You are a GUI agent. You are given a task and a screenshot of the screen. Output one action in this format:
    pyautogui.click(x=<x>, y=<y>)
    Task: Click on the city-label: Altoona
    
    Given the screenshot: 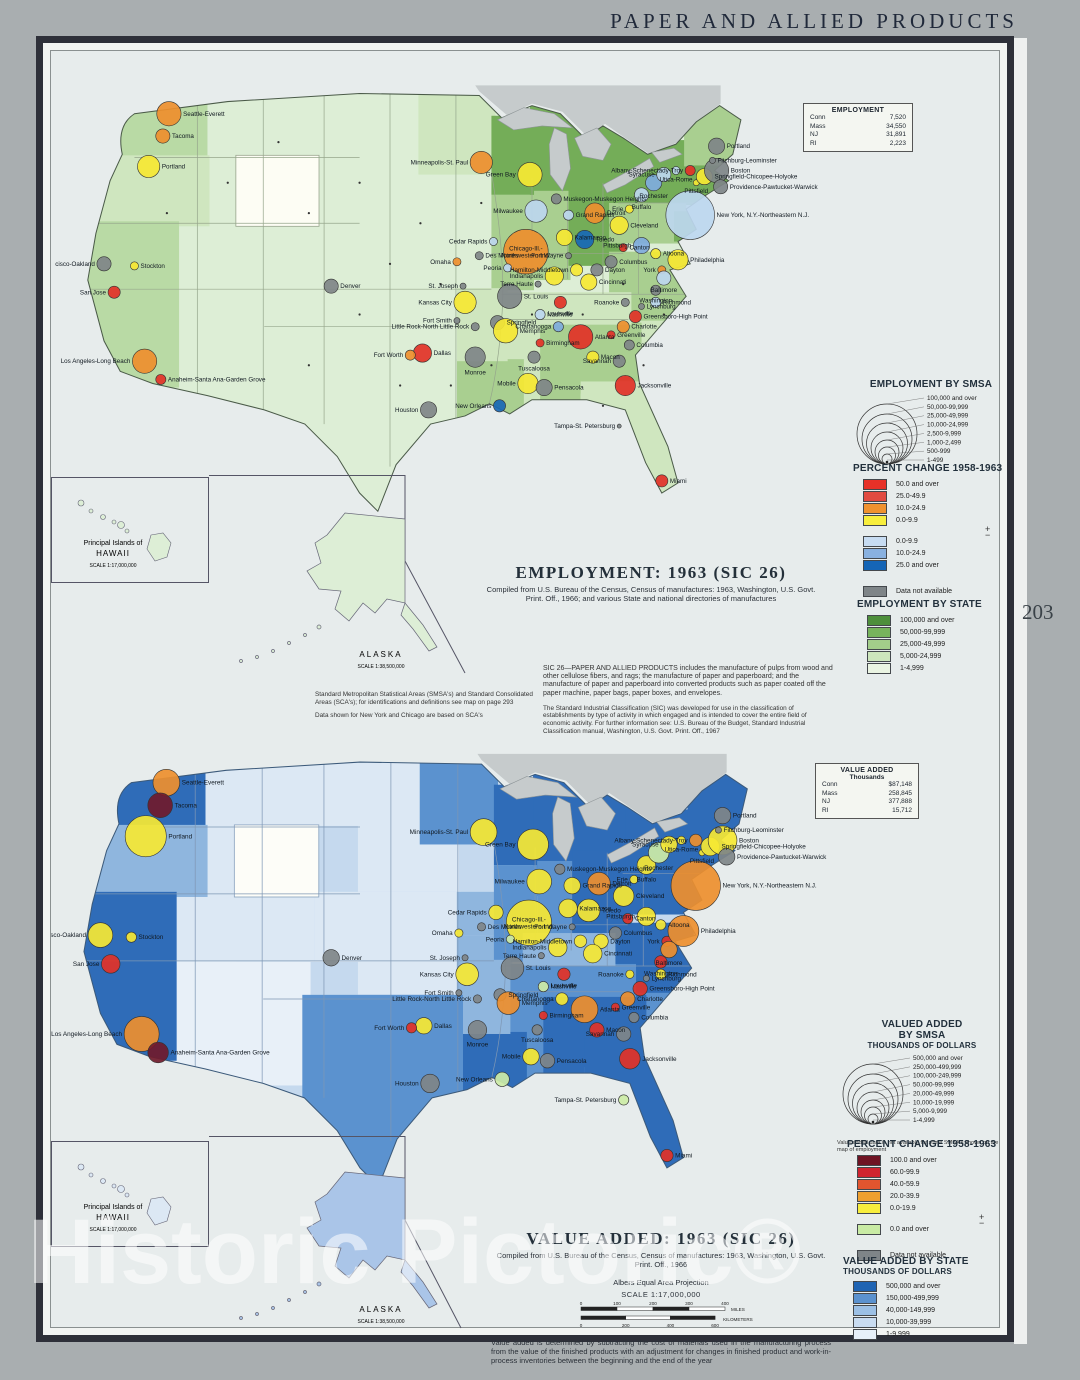 What is the action you would take?
    pyautogui.click(x=674, y=254)
    